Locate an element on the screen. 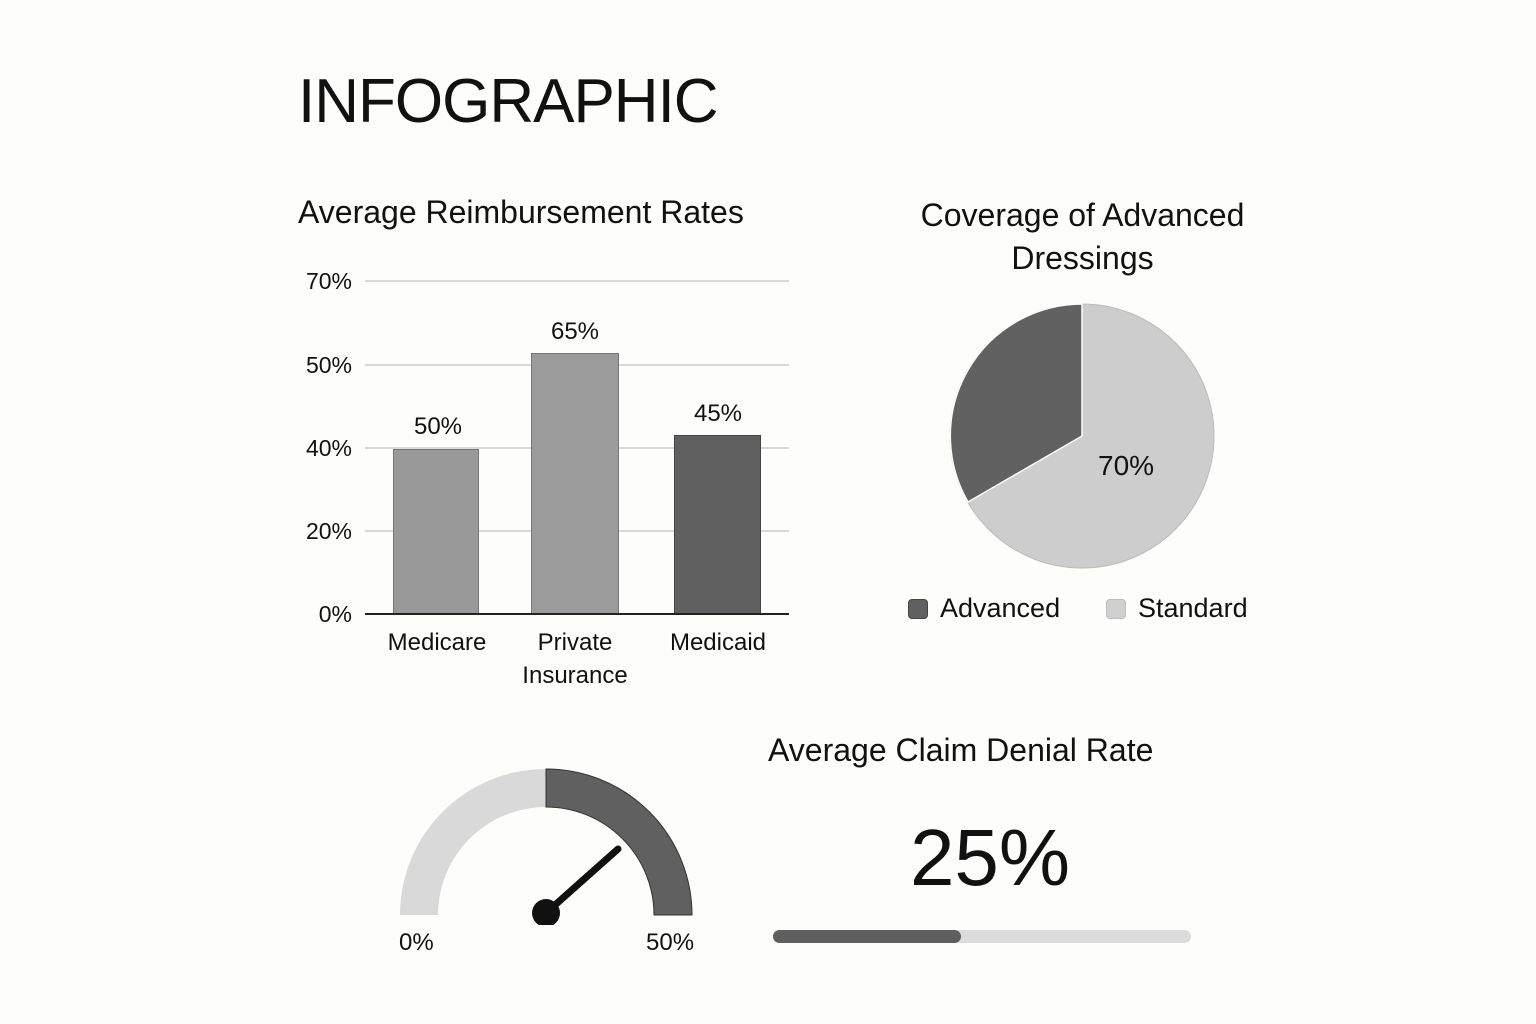  gauge-needle is located at coordinates (582, 881).